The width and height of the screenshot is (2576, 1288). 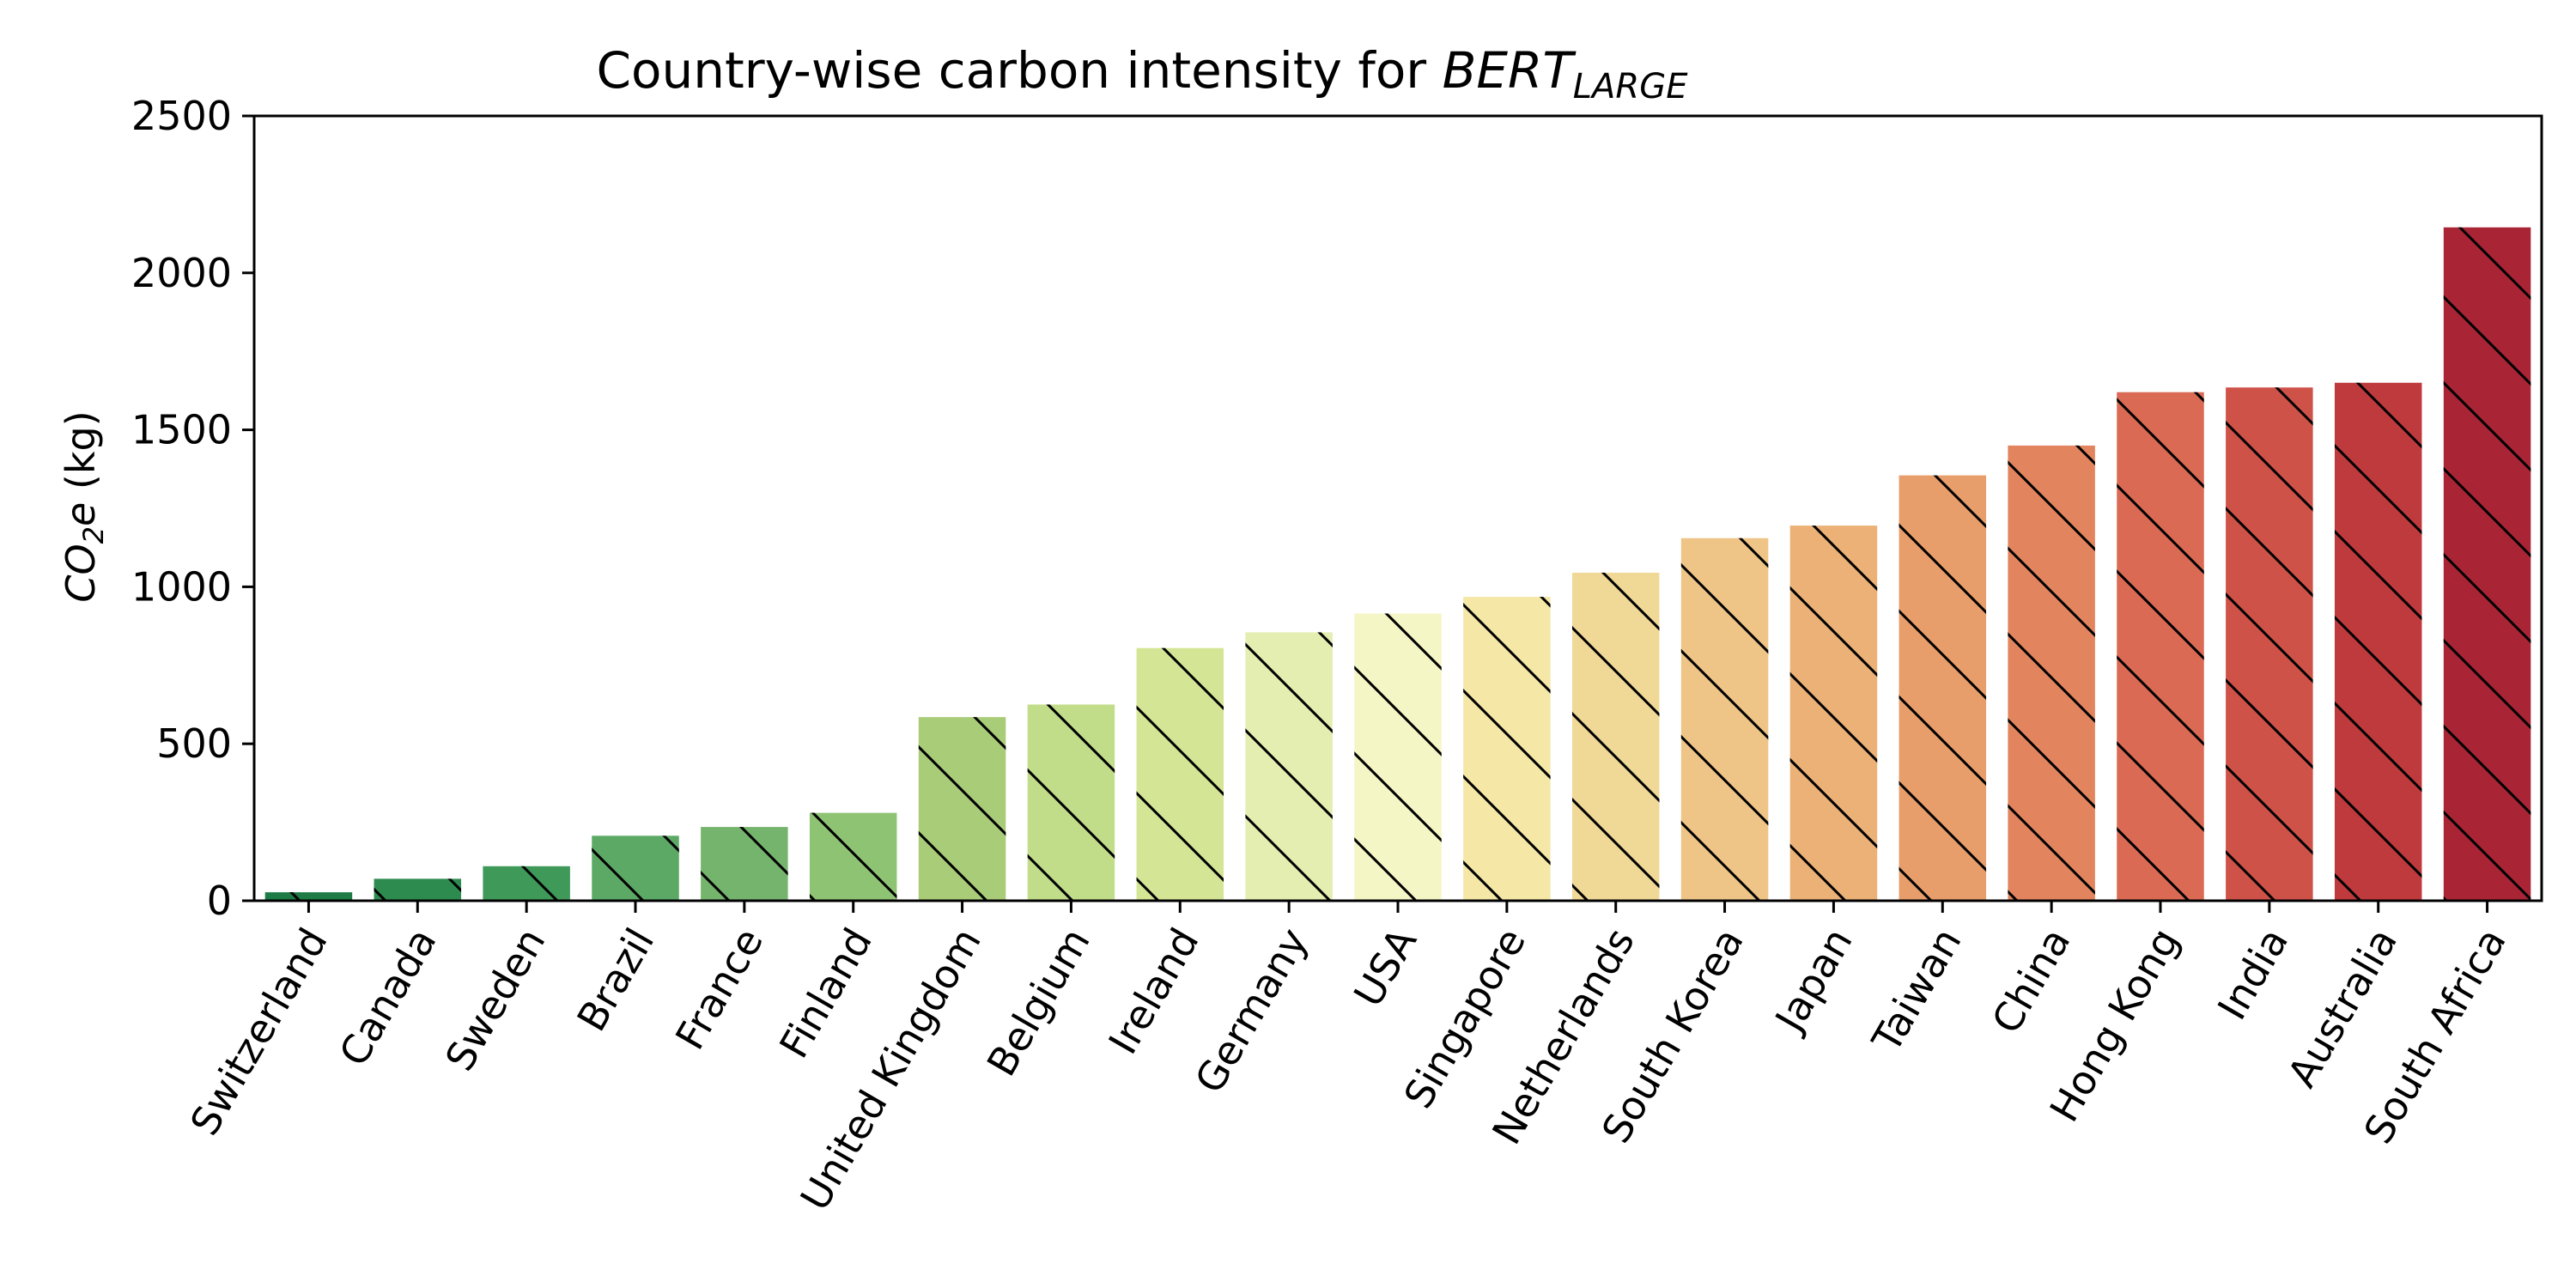 I want to click on x-tick-label: Taiwan, so click(x=1916, y=990).